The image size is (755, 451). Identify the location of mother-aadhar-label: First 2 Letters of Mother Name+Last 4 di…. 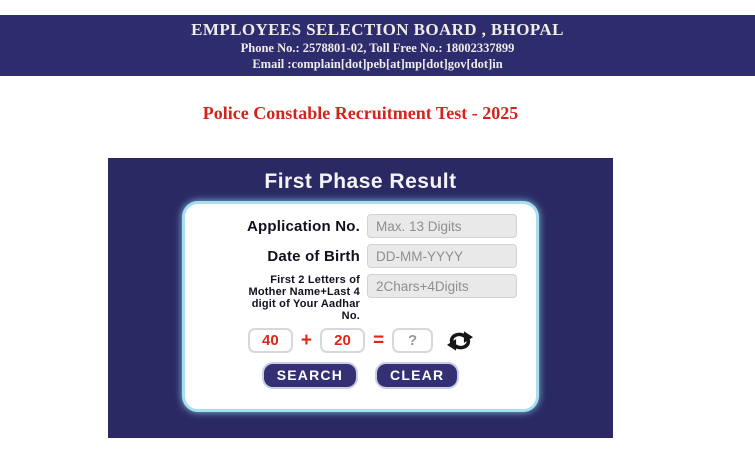
(304, 298).